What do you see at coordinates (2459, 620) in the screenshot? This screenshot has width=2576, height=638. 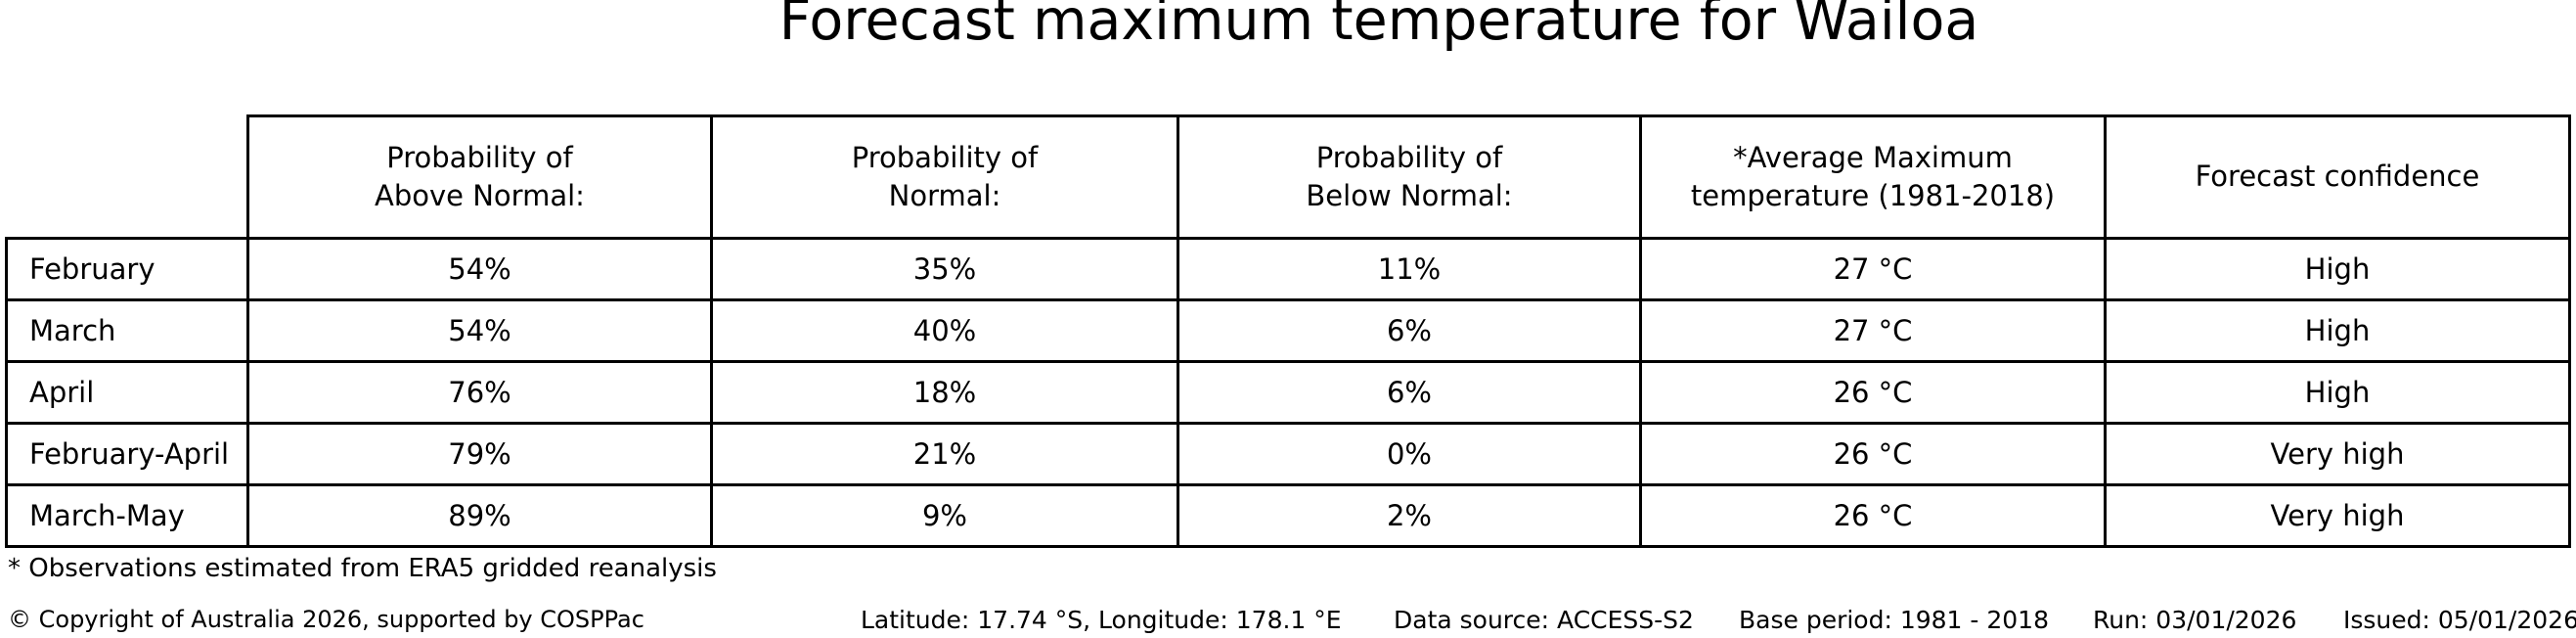 I see `issued-date-text: Issued: 05/01/2026` at bounding box center [2459, 620].